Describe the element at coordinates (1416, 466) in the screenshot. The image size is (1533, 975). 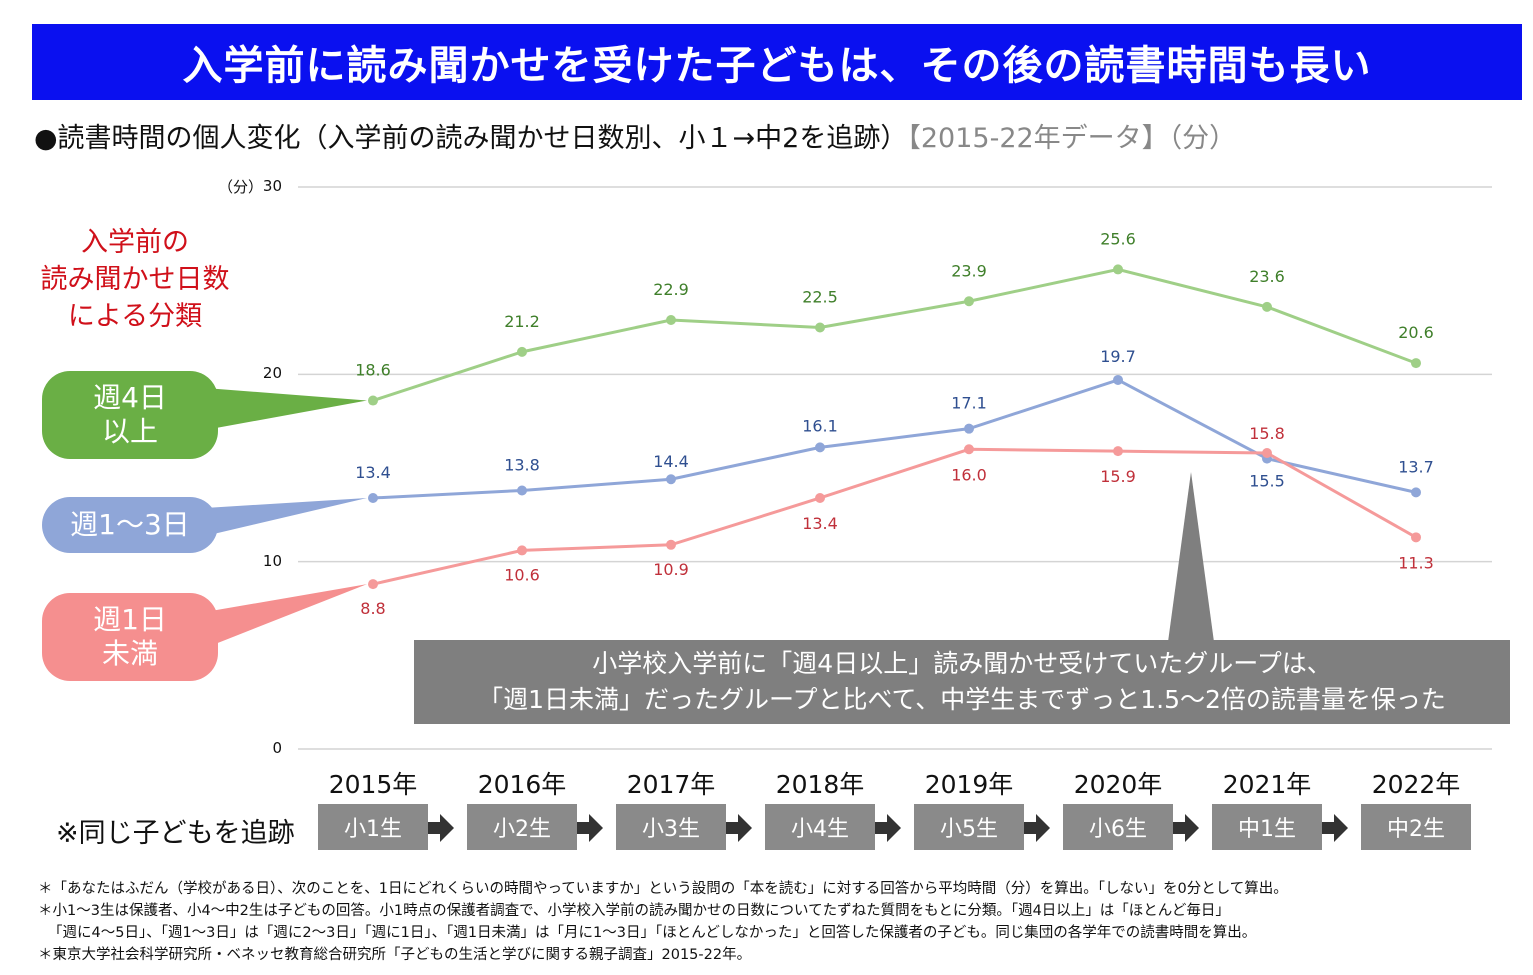
I see `data-label: 13.7` at that location.